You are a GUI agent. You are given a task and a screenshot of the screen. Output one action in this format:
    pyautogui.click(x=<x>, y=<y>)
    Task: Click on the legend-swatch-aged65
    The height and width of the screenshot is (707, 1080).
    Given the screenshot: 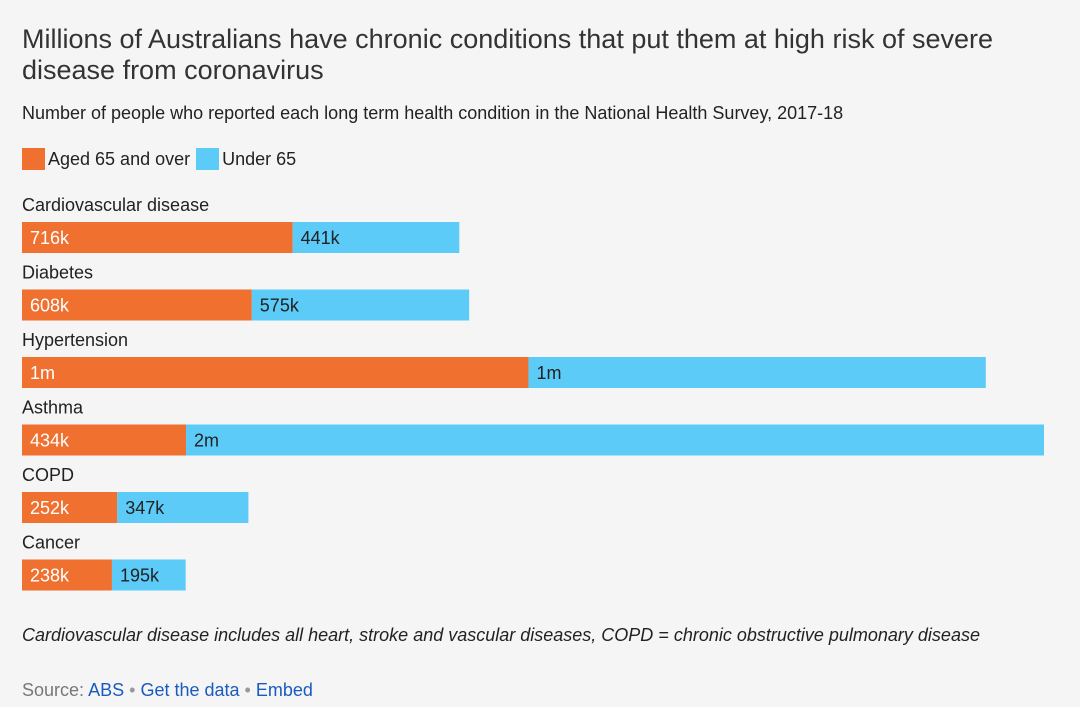 What is the action you would take?
    pyautogui.click(x=33, y=159)
    